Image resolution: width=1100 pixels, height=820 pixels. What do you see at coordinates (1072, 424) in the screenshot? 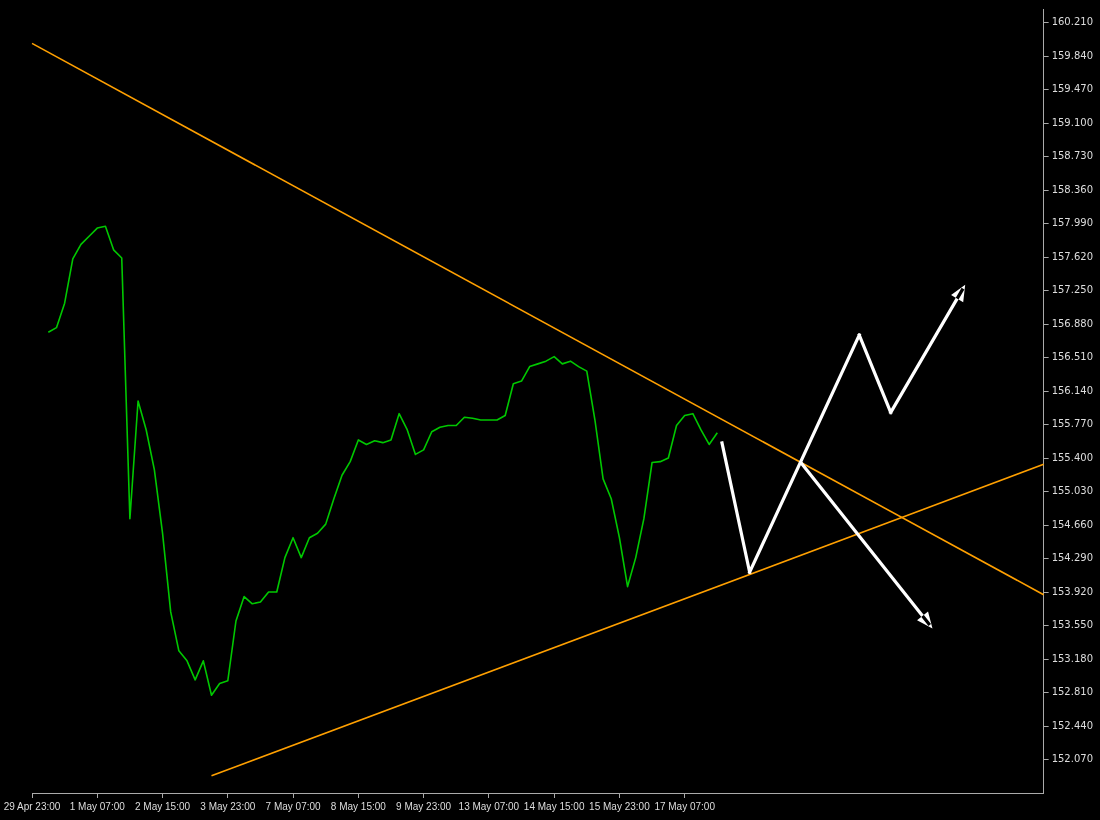
I see `y-tick-label: 155.770` at bounding box center [1072, 424].